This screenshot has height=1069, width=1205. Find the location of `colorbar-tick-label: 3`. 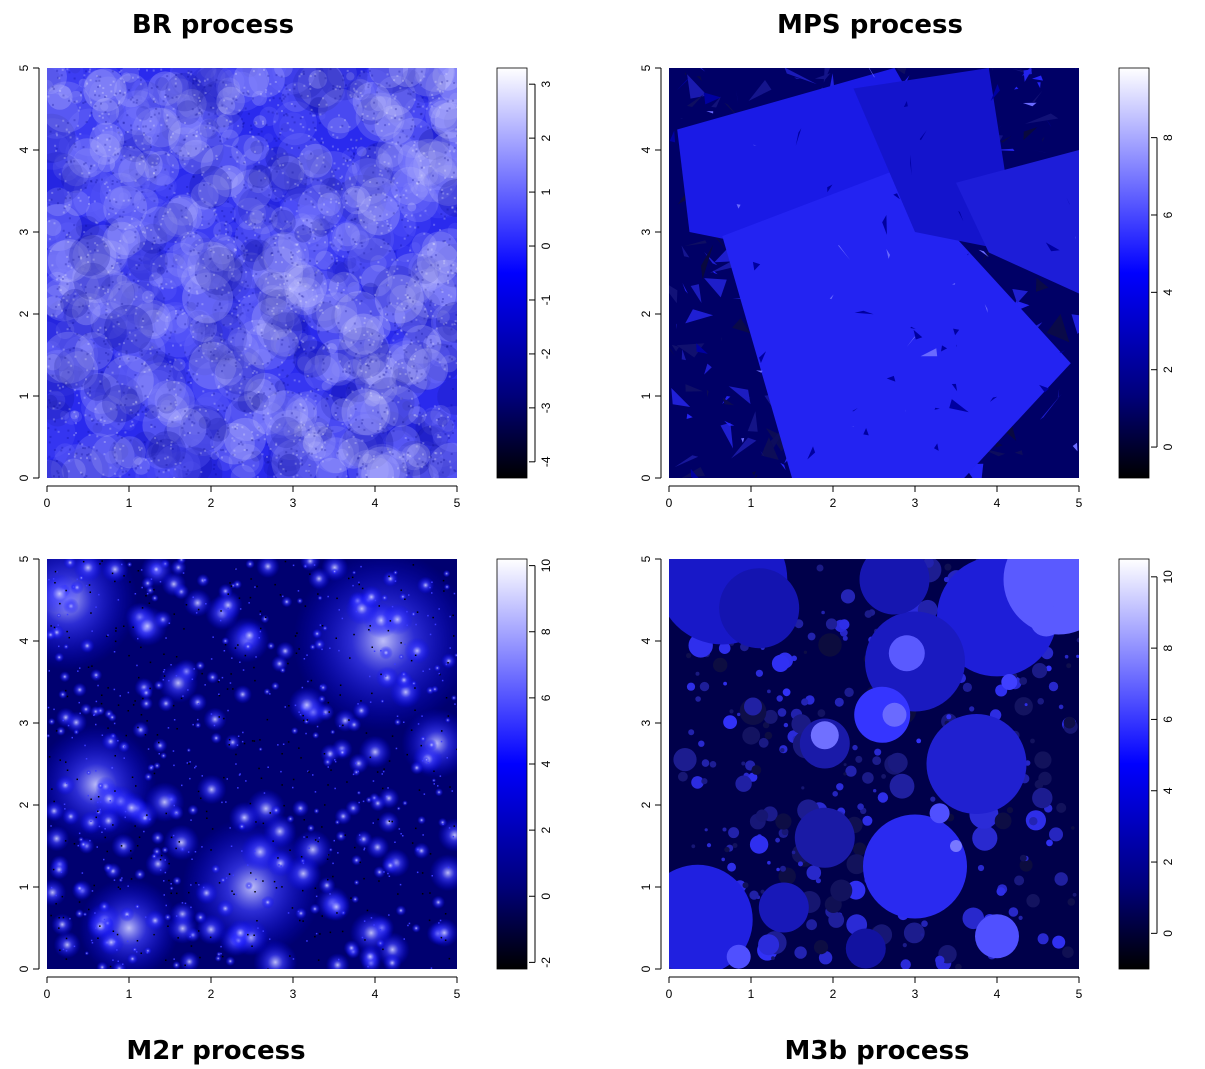

colorbar-tick-label: 3 is located at coordinates (546, 84).